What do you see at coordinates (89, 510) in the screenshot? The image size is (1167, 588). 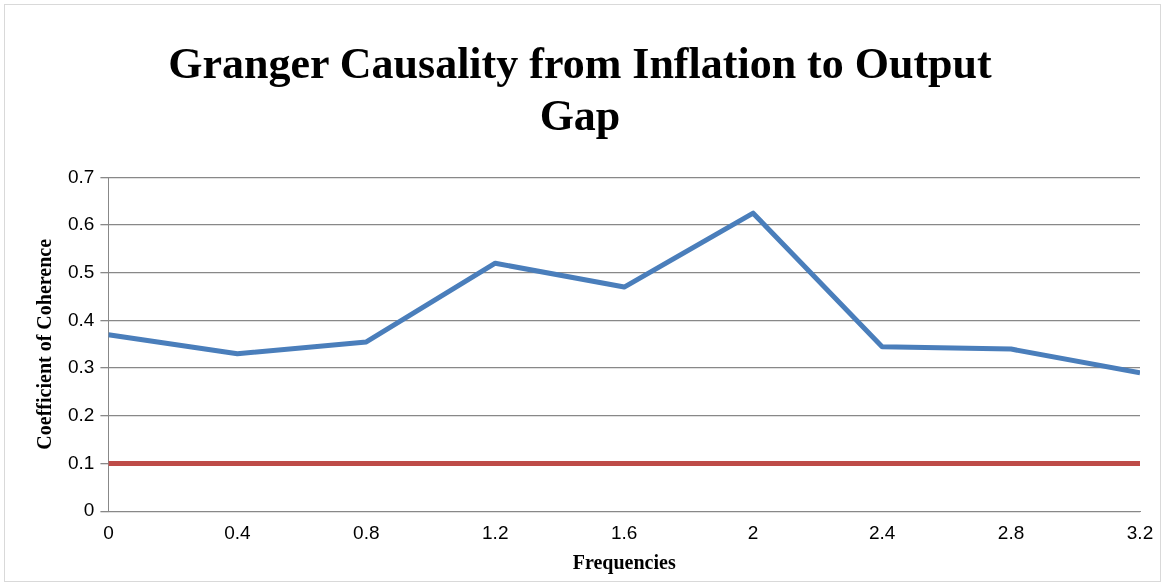 I see `y-tick-label: 0` at bounding box center [89, 510].